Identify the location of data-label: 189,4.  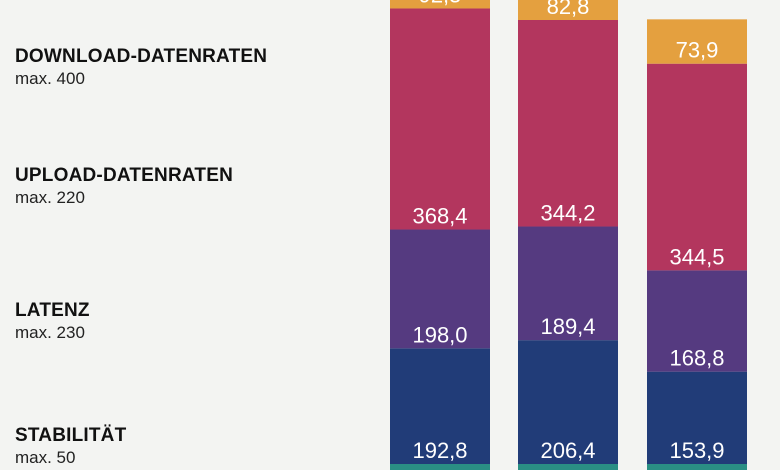
(567, 326).